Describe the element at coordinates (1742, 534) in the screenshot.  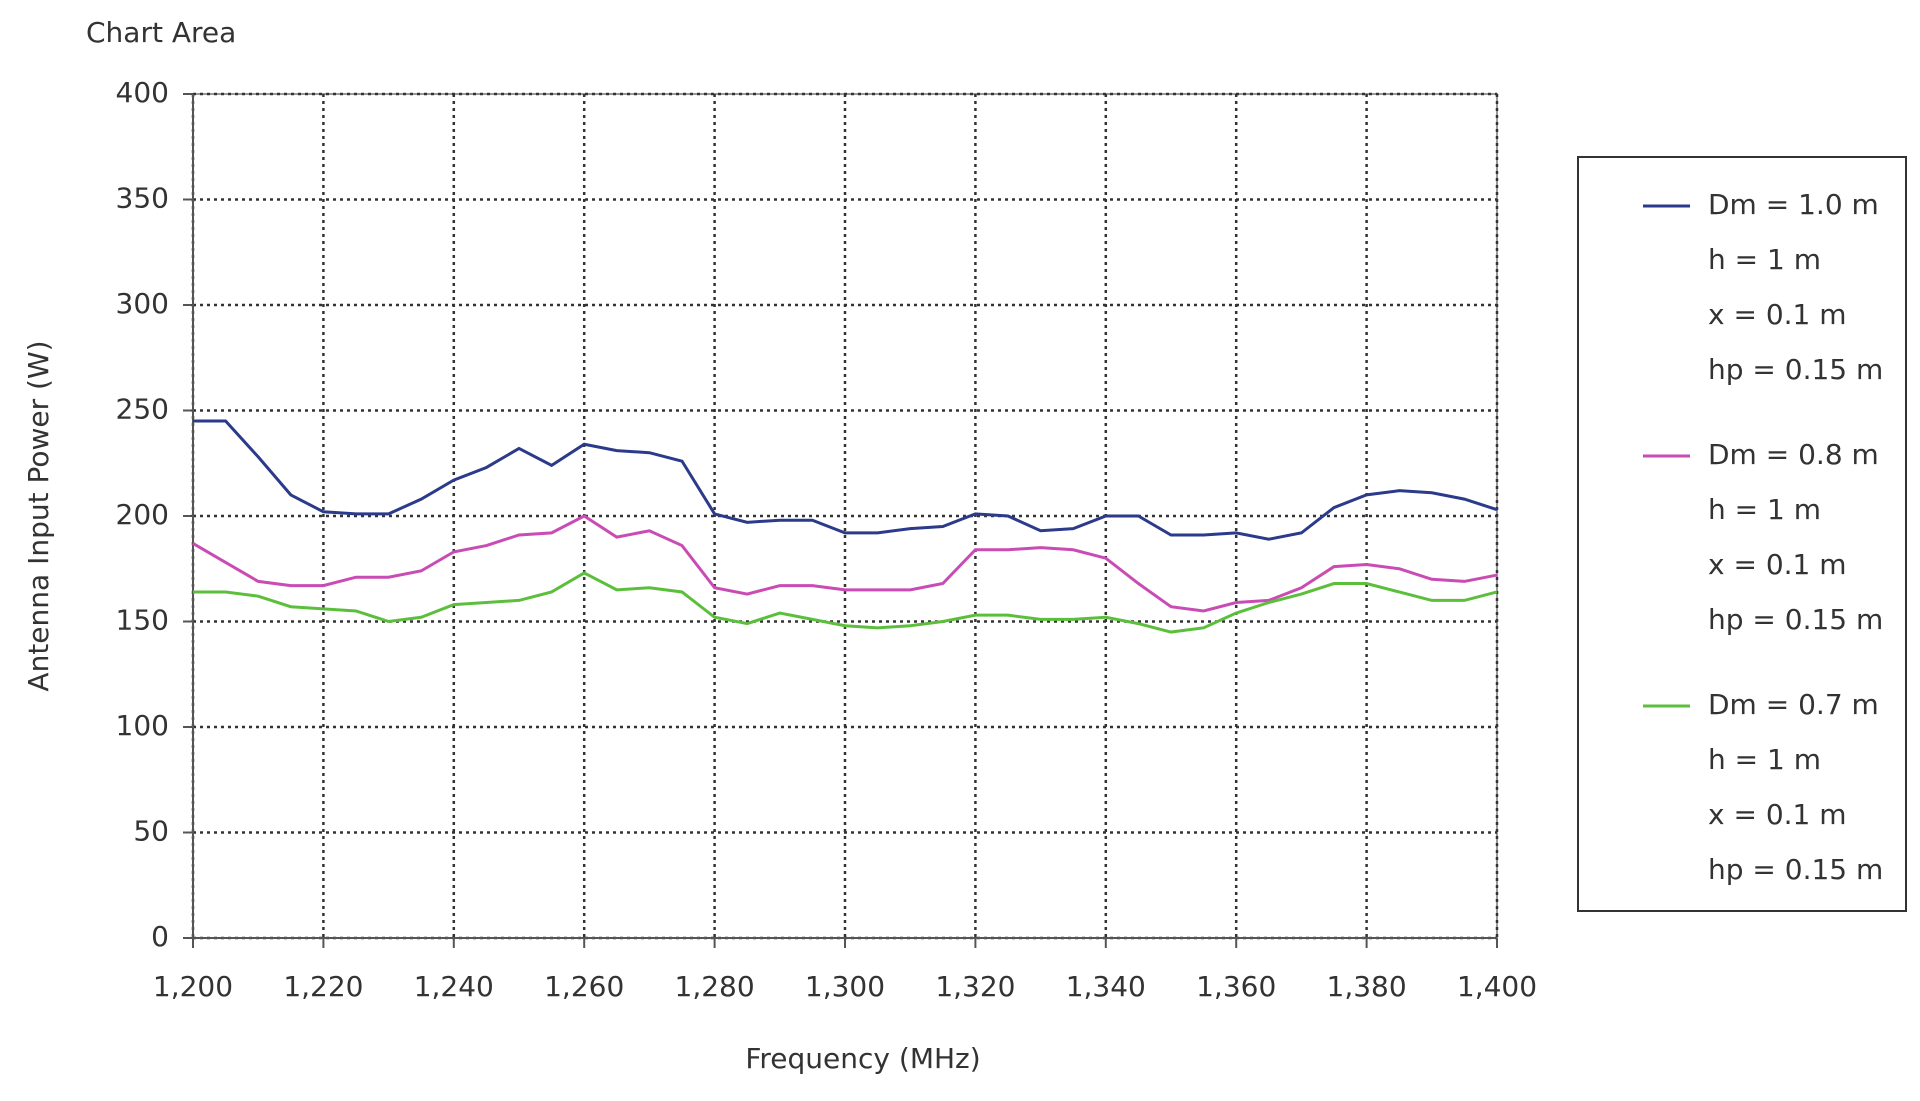
I see `legend-box` at that location.